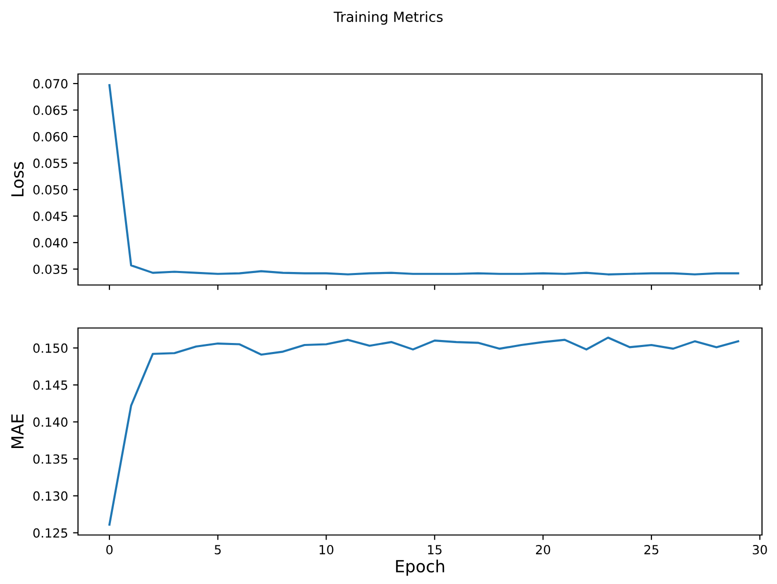 The height and width of the screenshot is (584, 777). What do you see at coordinates (50, 83) in the screenshot?
I see `y-tick-label: 0.070` at bounding box center [50, 83].